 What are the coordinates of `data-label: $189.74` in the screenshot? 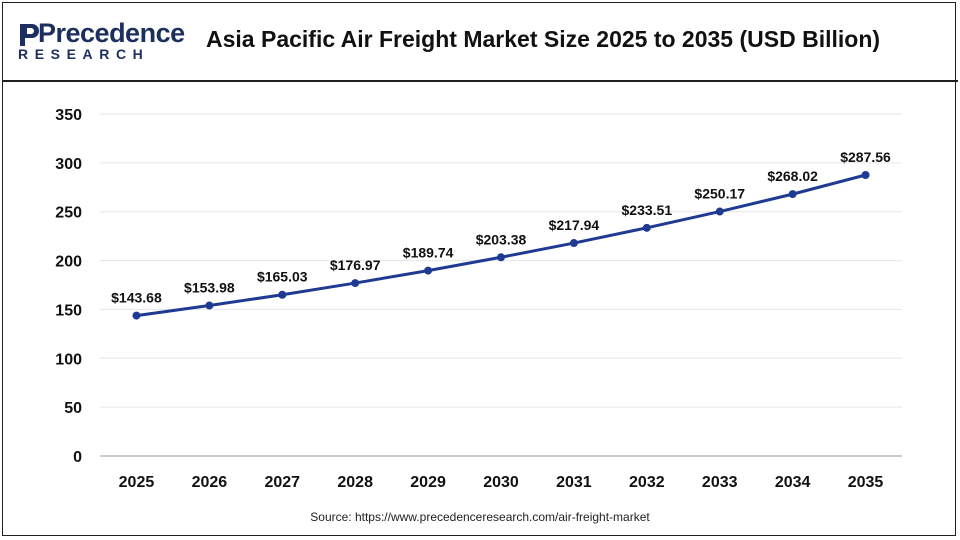 It's located at (428, 253).